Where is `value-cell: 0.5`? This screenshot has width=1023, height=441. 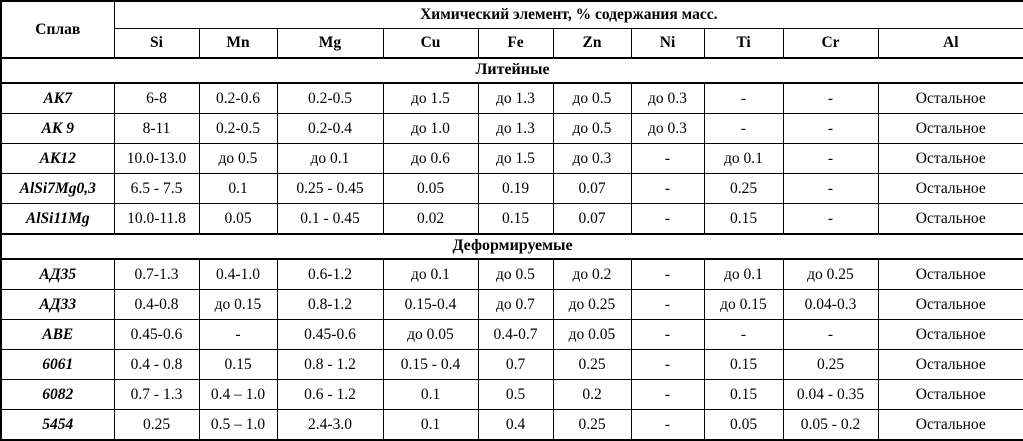 value-cell: 0.5 is located at coordinates (515, 394).